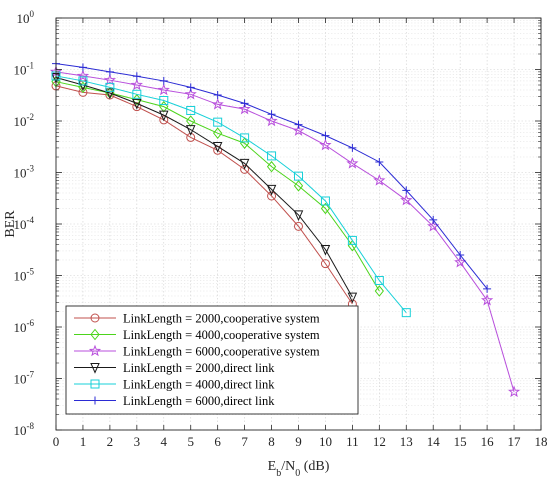 This screenshot has height=483, width=550. I want to click on legend-entry: LinkLength = 2000,cooperative system, so click(197, 319).